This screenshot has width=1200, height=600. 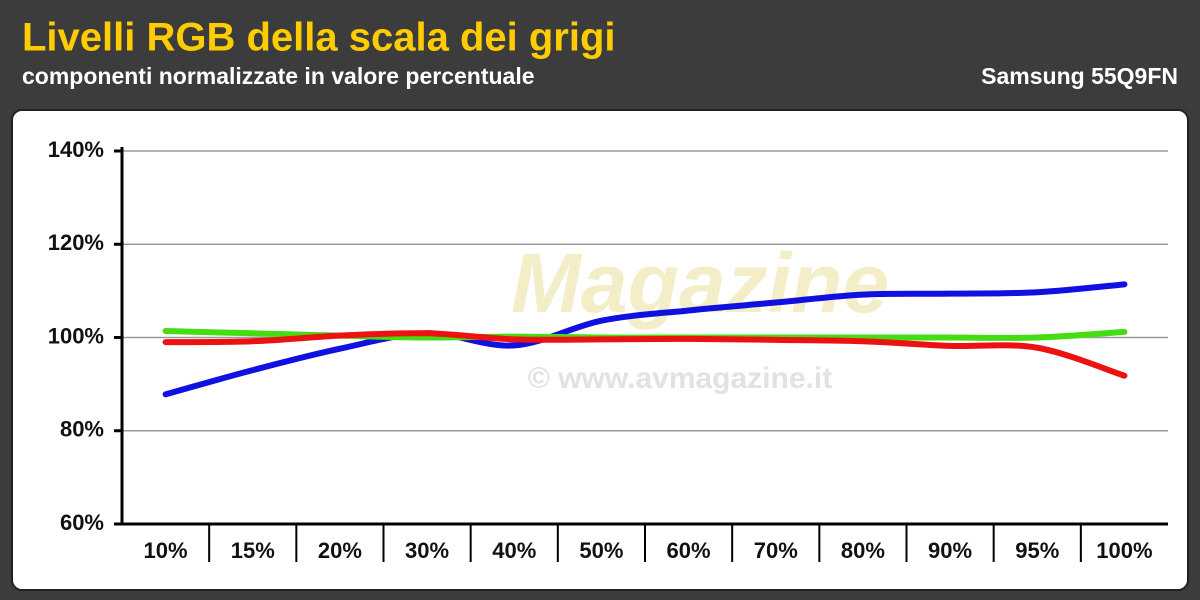 I want to click on y-tick-label: 80%, so click(x=82, y=429).